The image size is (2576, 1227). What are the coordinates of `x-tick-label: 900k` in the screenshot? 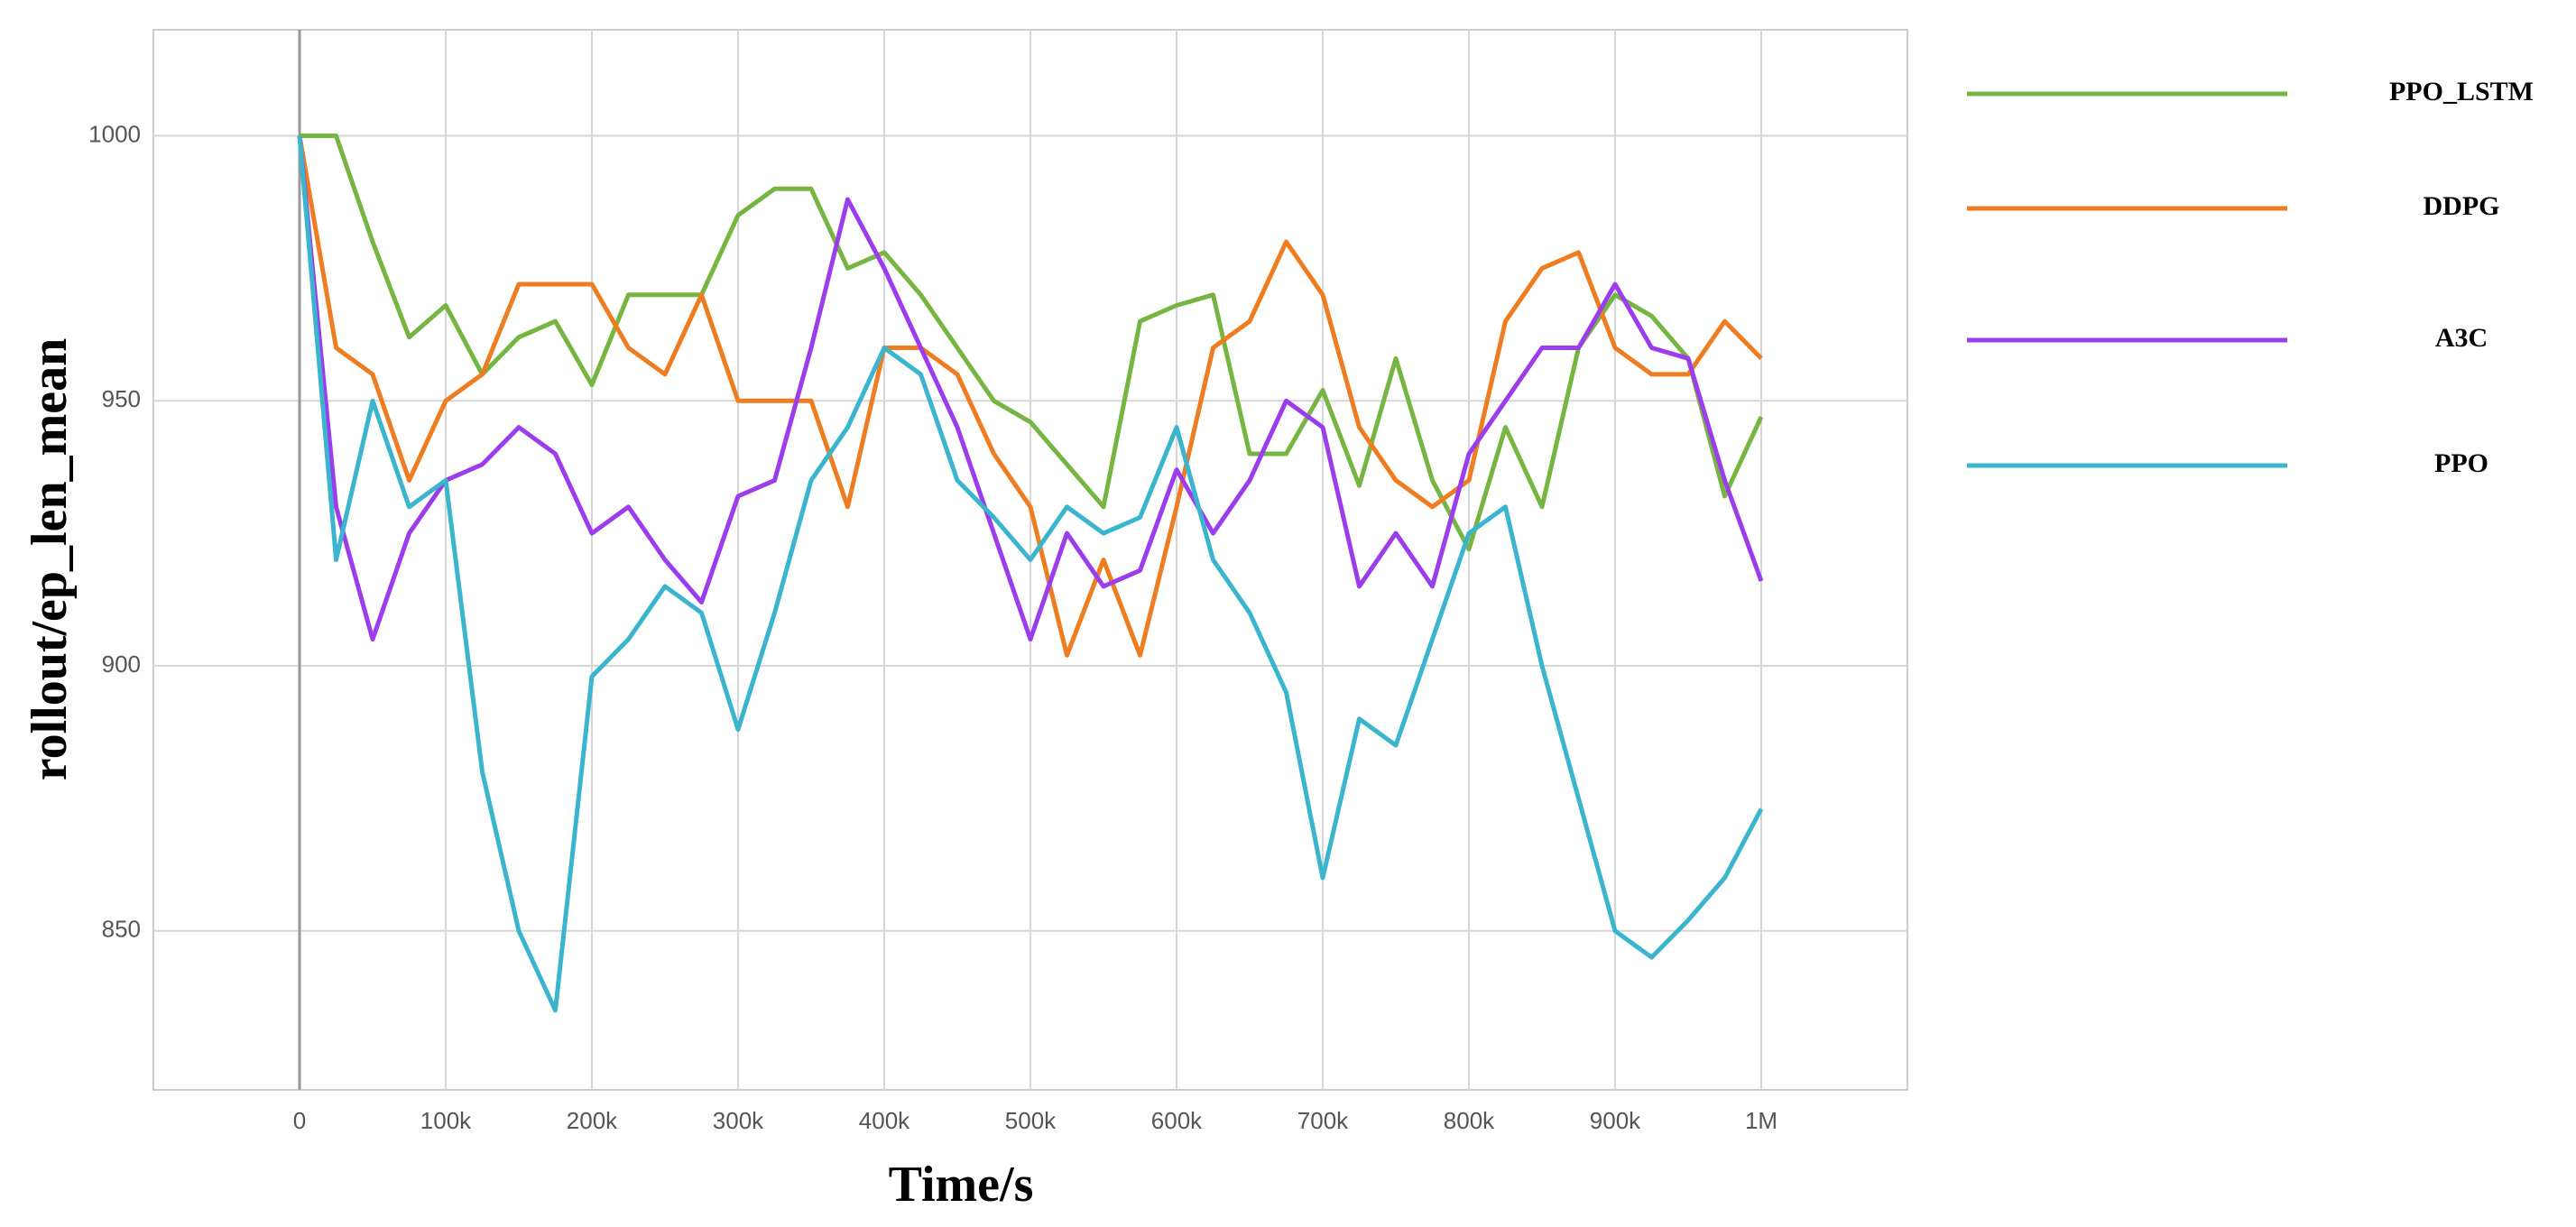 It's located at (1615, 1120).